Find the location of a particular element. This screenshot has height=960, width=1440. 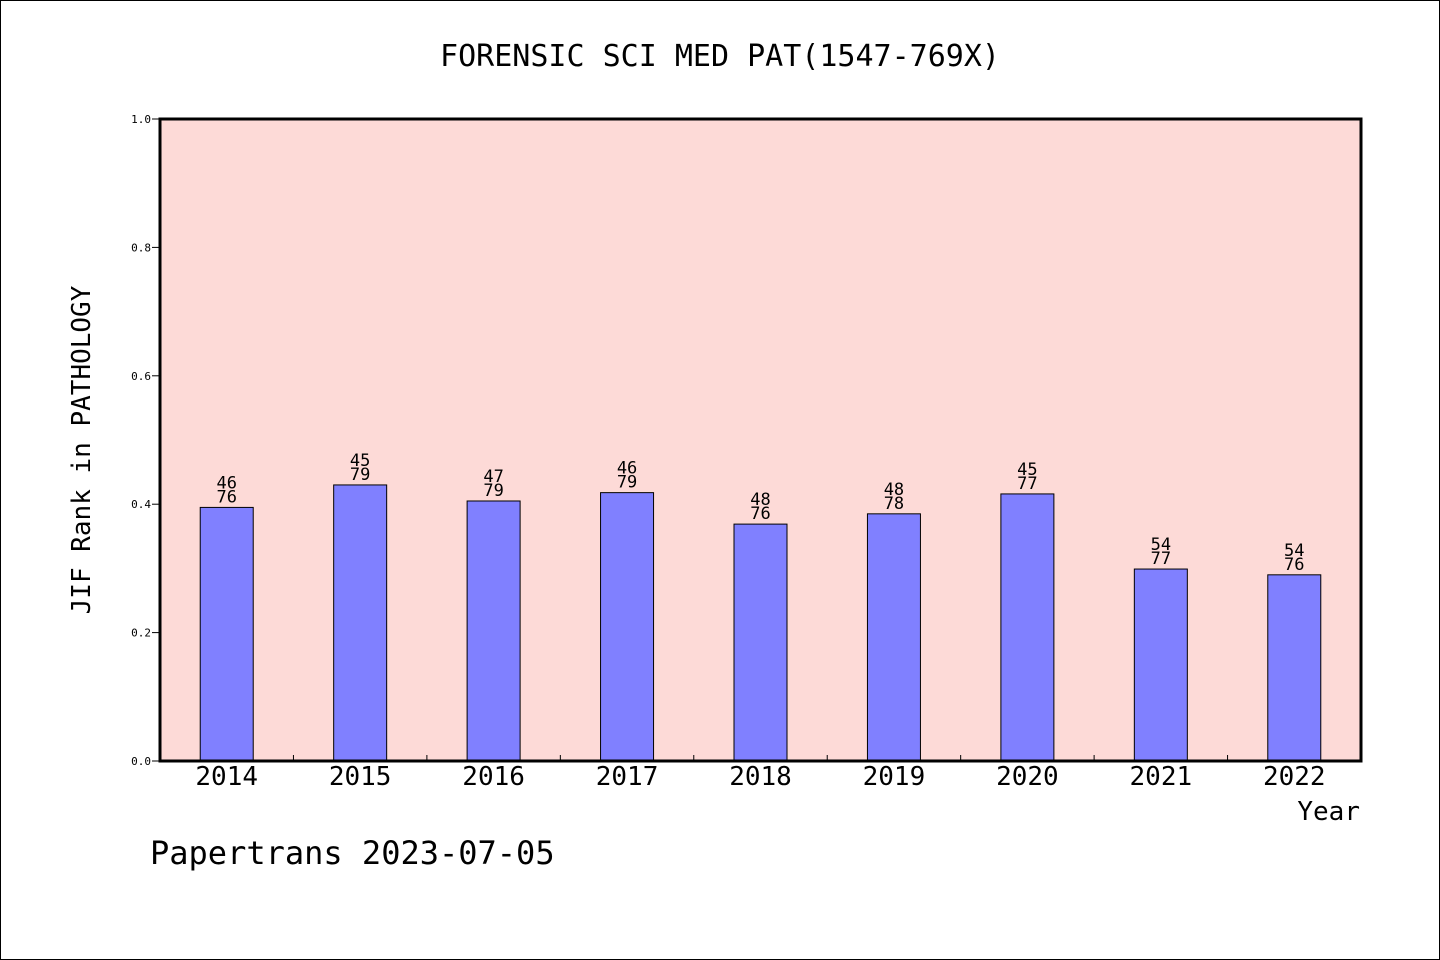

x-axis: 2014 2015 2016 2017 2018 2019 2020 2021 2022 is located at coordinates (760, 773).